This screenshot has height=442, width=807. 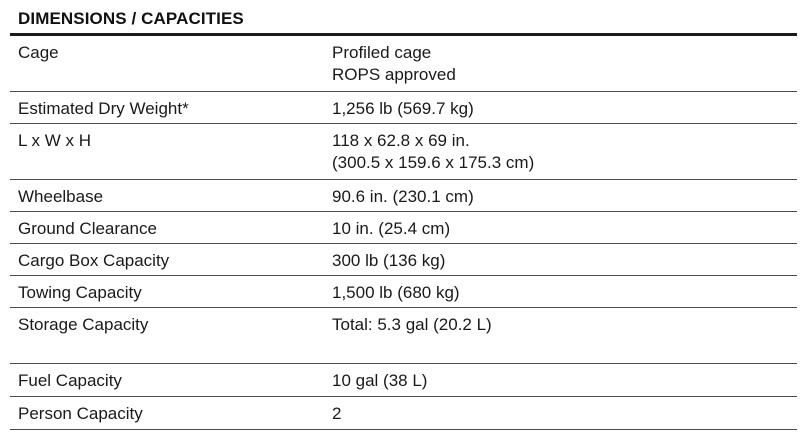 What do you see at coordinates (394, 64) in the screenshot?
I see `spec-value: Profiled cage ROPS approved` at bounding box center [394, 64].